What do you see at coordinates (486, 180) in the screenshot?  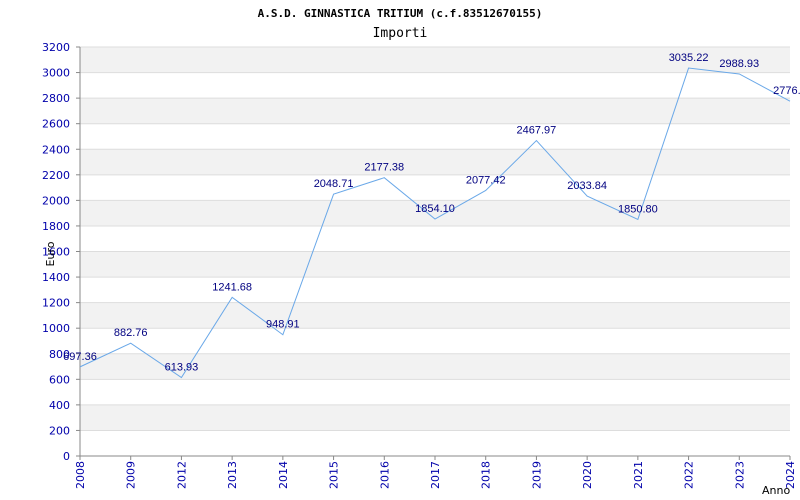 I see `data-label: 2077.42` at bounding box center [486, 180].